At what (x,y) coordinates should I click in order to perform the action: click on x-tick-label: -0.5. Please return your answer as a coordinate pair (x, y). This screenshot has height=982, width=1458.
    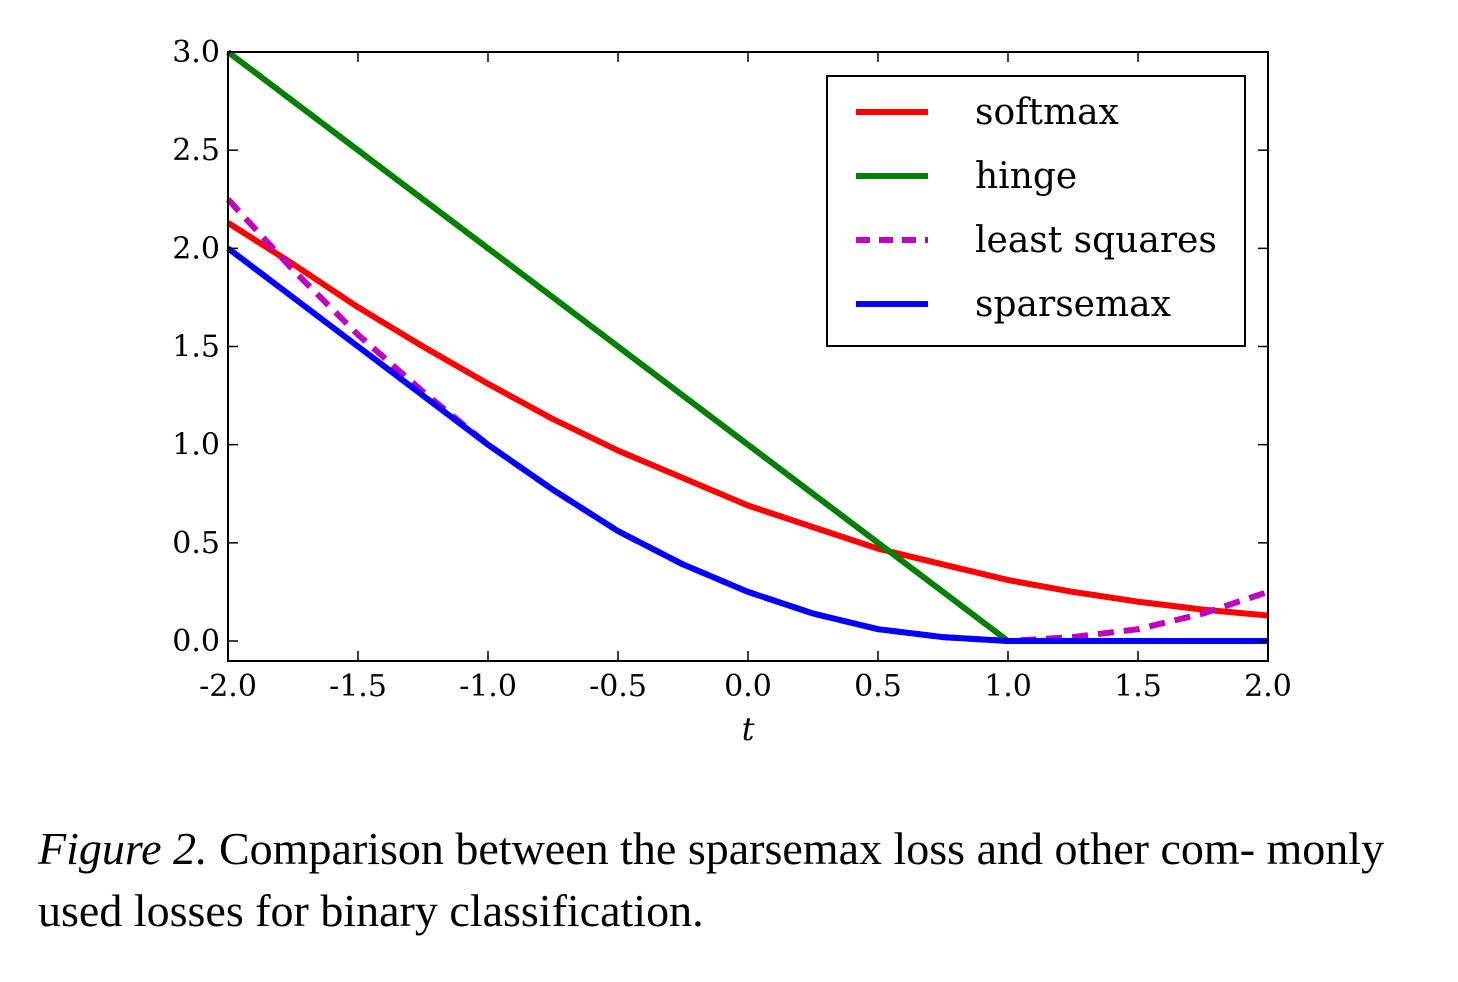
    Looking at the image, I should click on (618, 686).